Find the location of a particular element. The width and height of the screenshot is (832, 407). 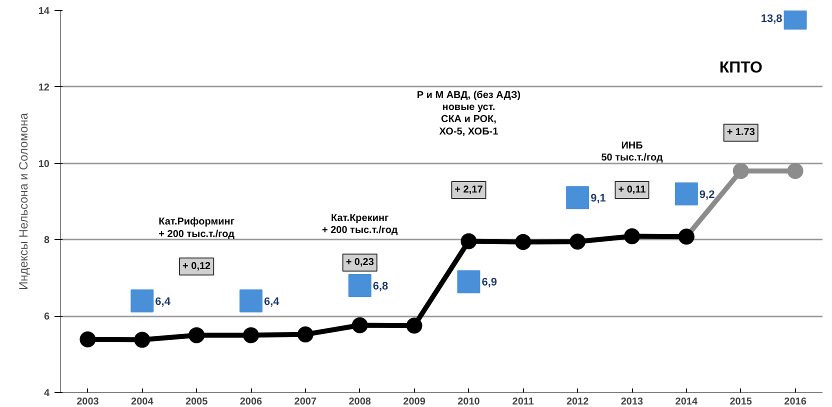

x-tick-label: 2004 is located at coordinates (142, 401).